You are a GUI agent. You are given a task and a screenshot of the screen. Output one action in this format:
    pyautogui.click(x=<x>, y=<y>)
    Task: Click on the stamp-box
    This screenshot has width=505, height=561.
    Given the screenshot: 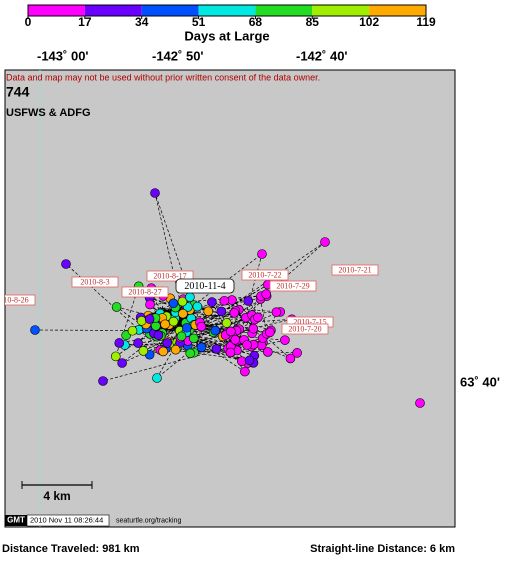 What is the action you would take?
    pyautogui.click(x=68, y=520)
    